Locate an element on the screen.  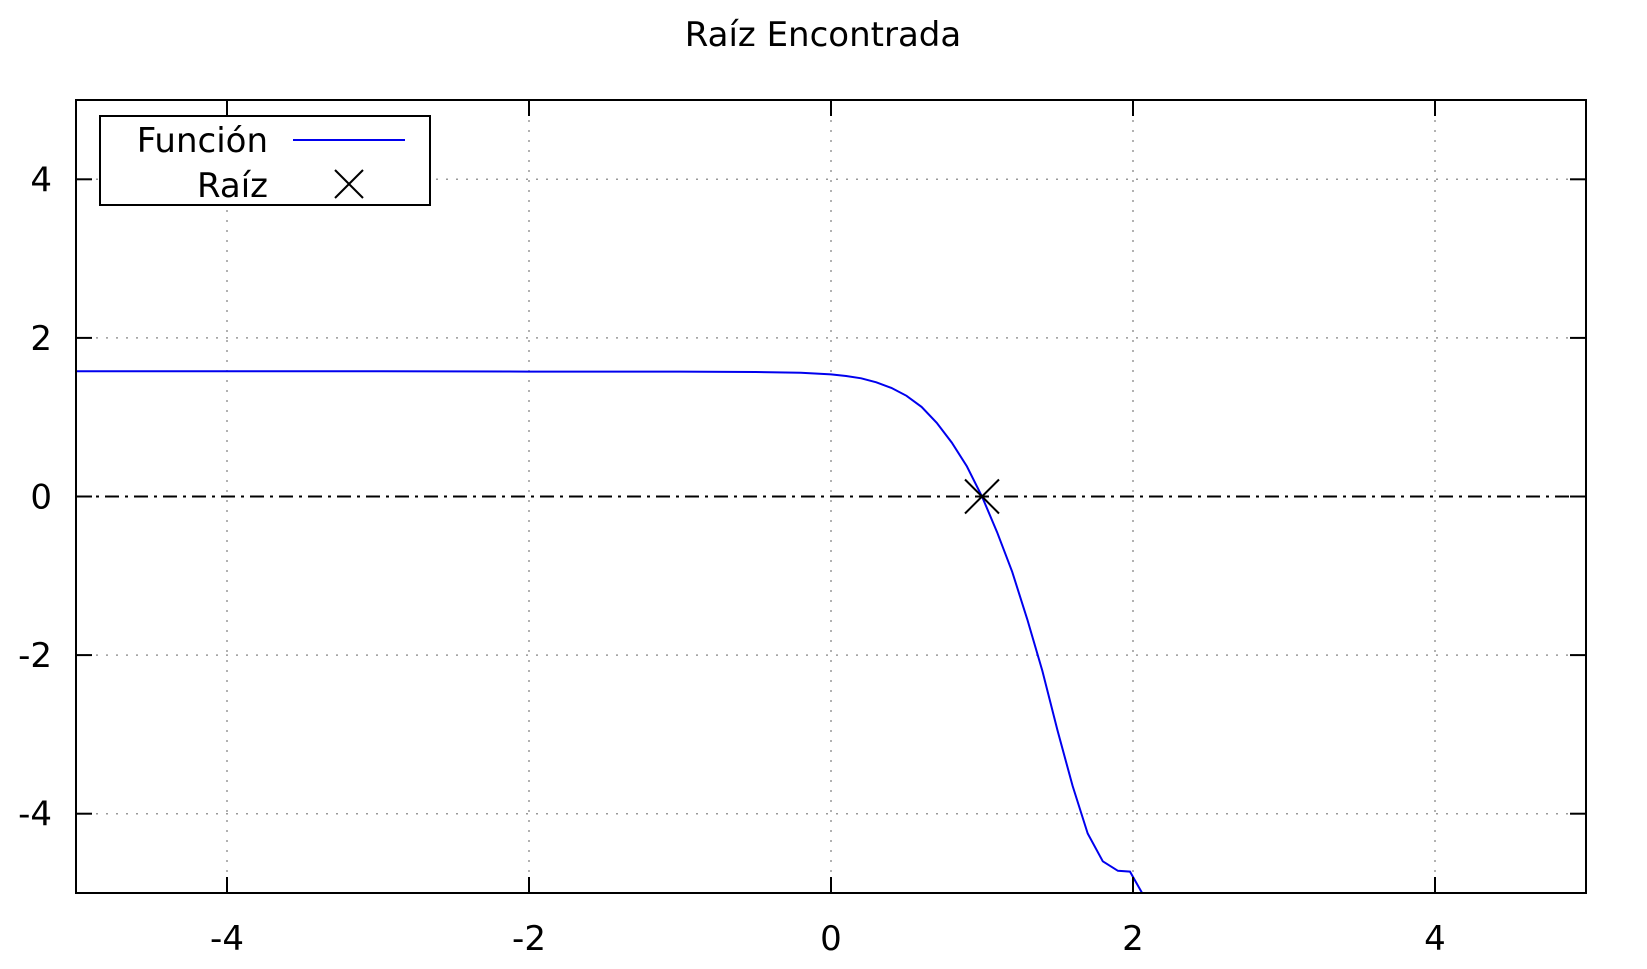
x-tick-label: 4 is located at coordinates (1435, 939).